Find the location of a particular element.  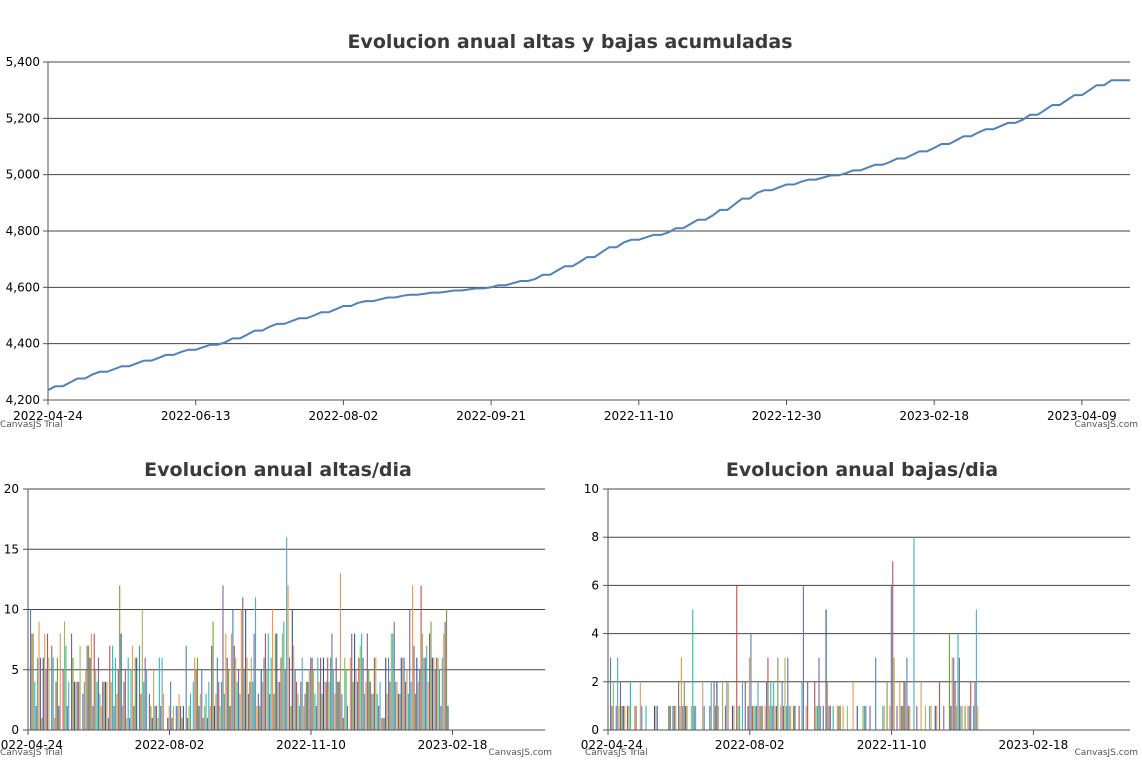

x-tick-label: 2022-08-02 is located at coordinates (344, 416).